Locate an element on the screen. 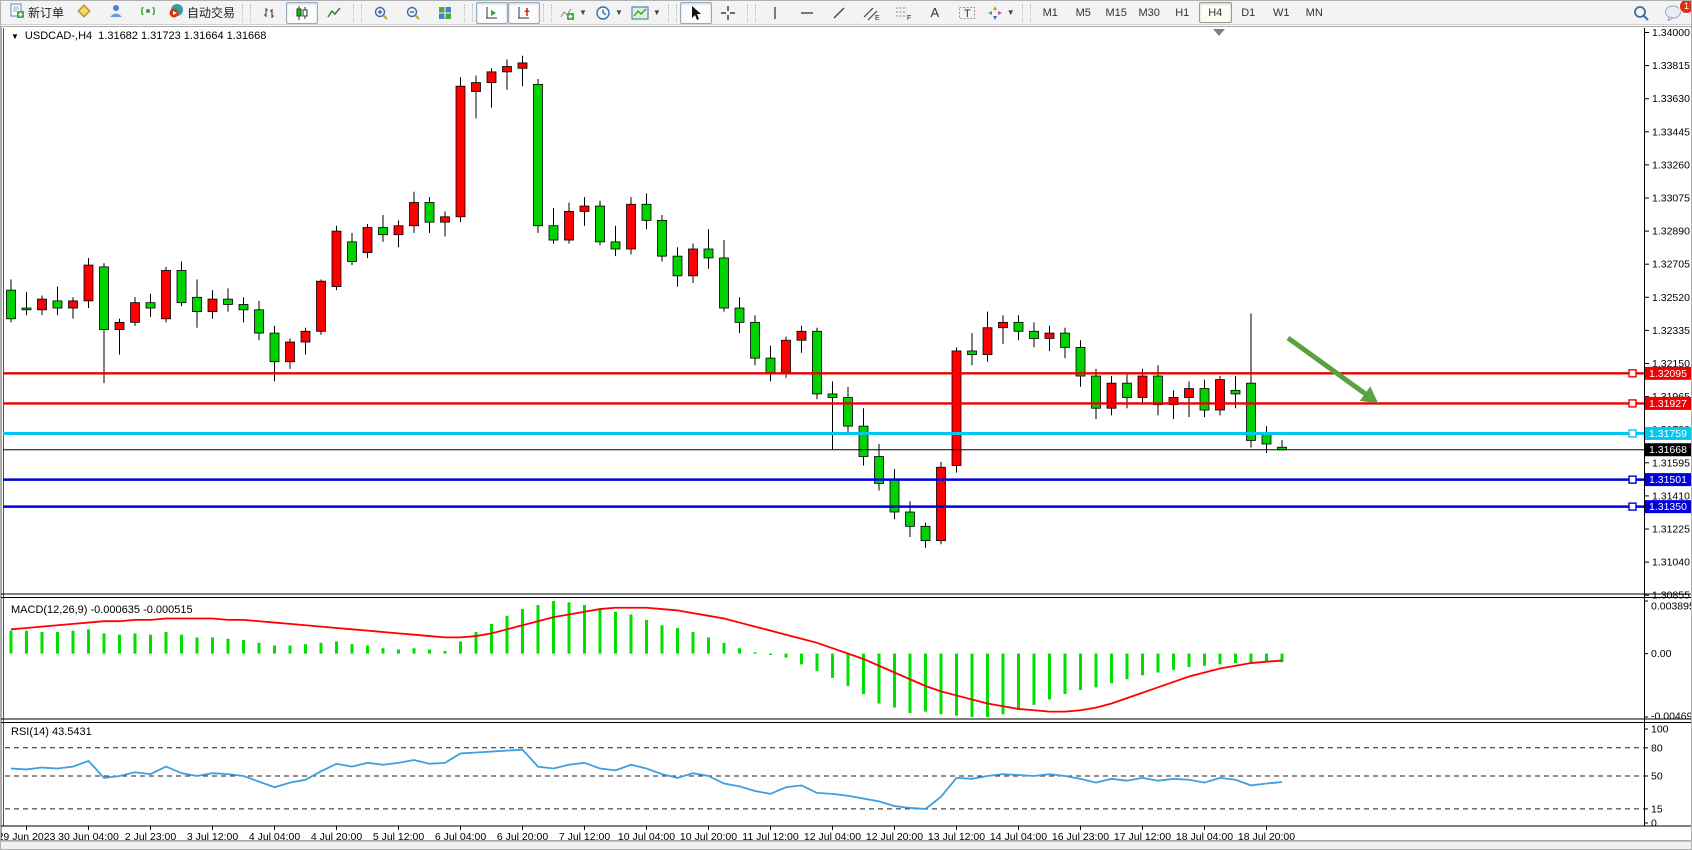  signal-icon is located at coordinates (148, 12).